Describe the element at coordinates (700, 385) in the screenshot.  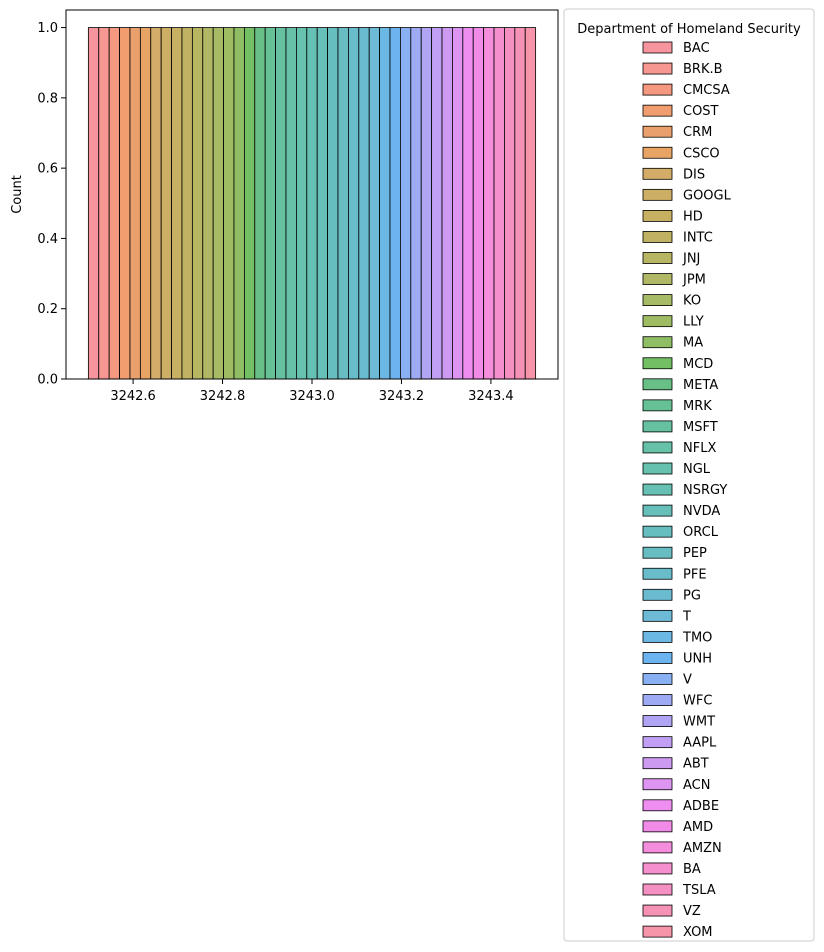
I see `legend-label: META` at that location.